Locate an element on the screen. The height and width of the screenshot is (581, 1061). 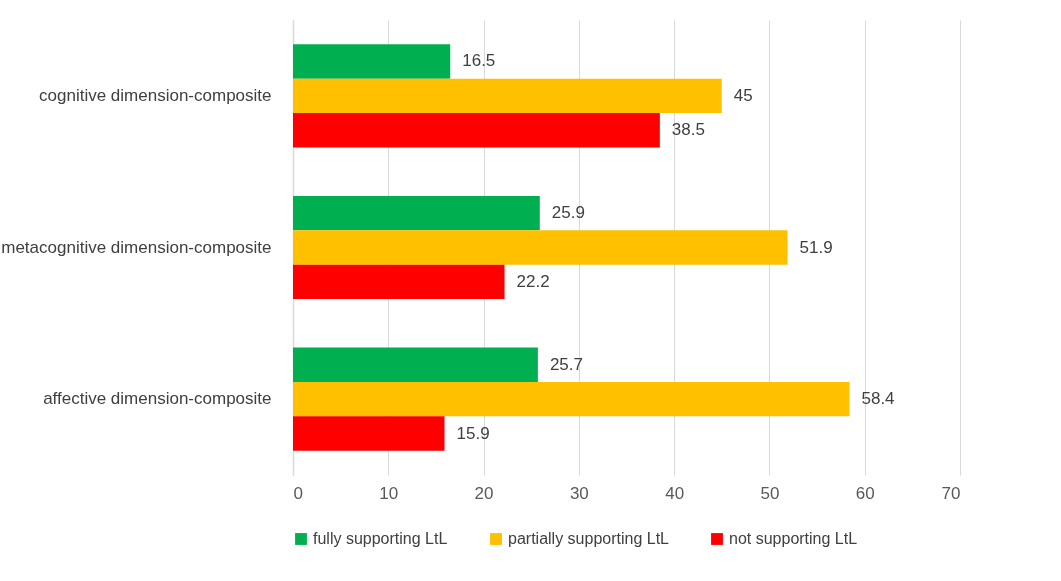
x-tick-label: 40 is located at coordinates (675, 493).